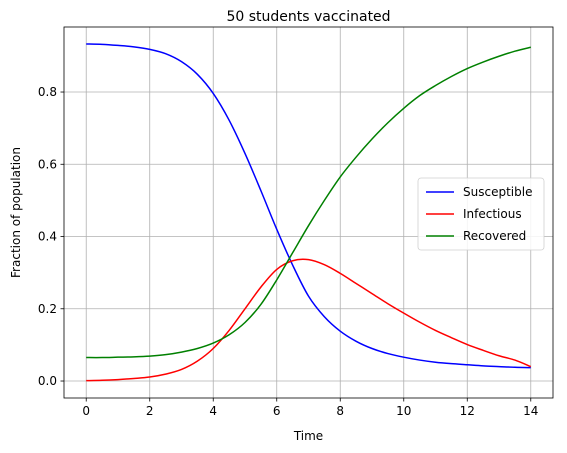 The image size is (567, 453). Describe the element at coordinates (86, 411) in the screenshot. I see `x-tick-label: 0` at that location.